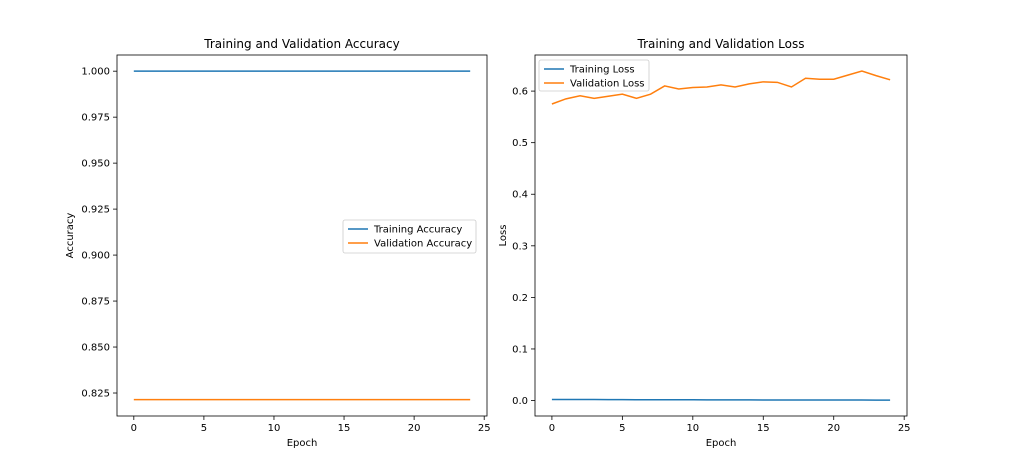 This screenshot has height=454, width=1019. What do you see at coordinates (95, 164) in the screenshot?
I see `y-tick-label: 0.950` at bounding box center [95, 164].